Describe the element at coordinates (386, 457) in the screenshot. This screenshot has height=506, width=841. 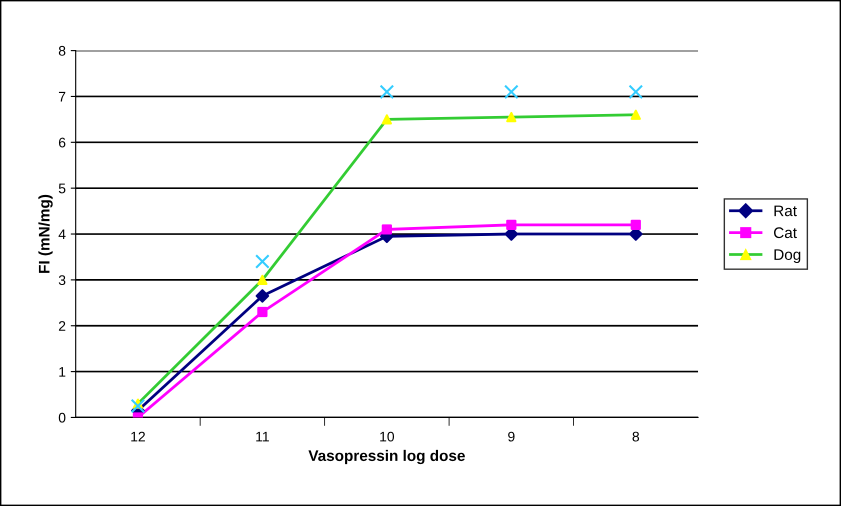
I see `x-axis-title: Vasopressin log dose` at that location.